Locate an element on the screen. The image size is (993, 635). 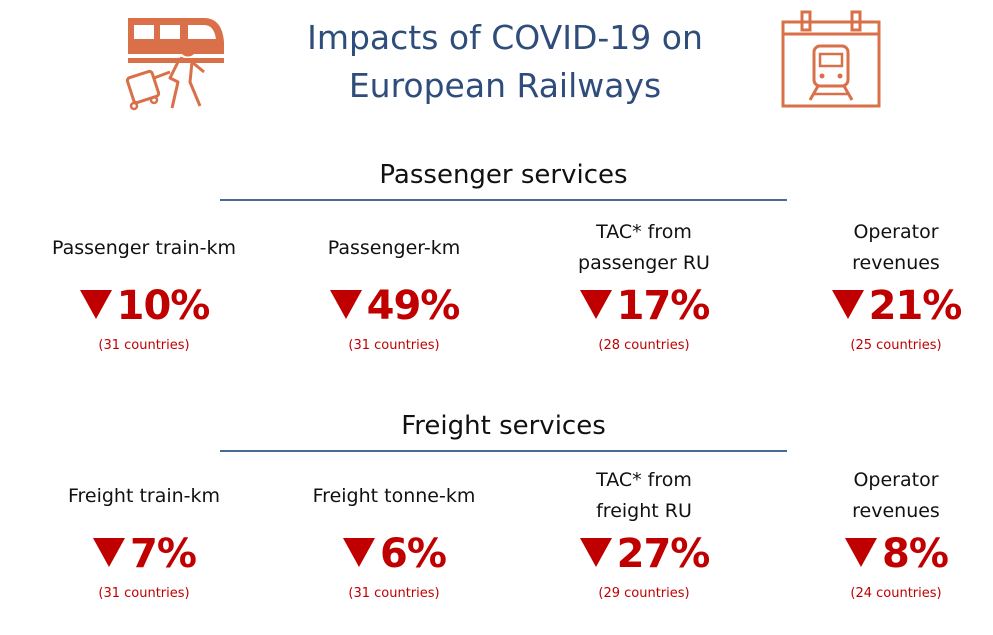
metric-percent: 27% is located at coordinates (663, 554).